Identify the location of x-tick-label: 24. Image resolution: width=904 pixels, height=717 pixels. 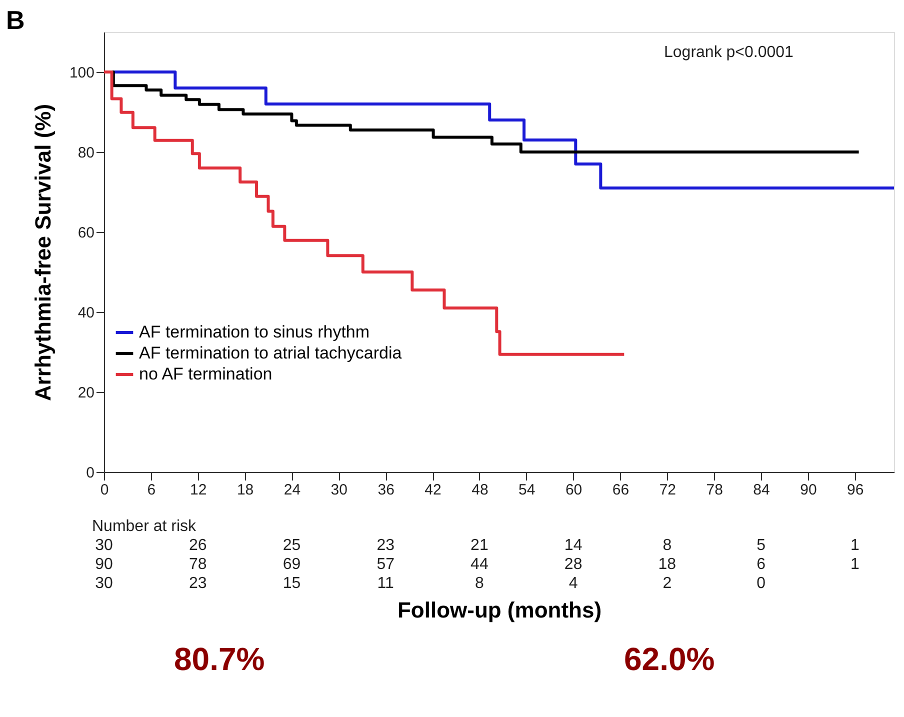
(292, 490).